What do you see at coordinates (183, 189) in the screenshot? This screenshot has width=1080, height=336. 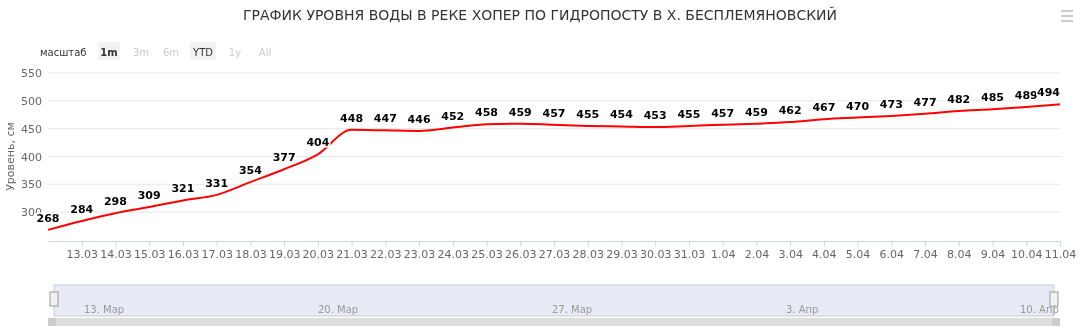 I see `data-label: 321` at bounding box center [183, 189].